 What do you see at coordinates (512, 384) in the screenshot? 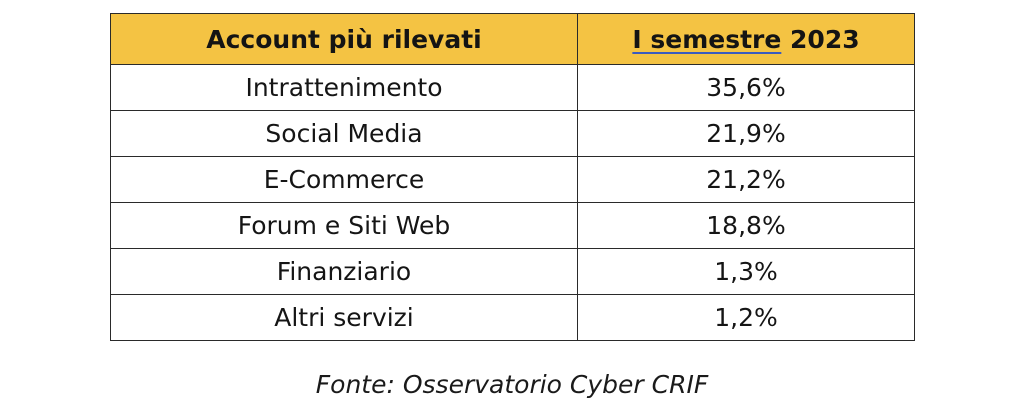
I see `source-caption: Fonte: Osservatorio Cyber CRIF` at bounding box center [512, 384].